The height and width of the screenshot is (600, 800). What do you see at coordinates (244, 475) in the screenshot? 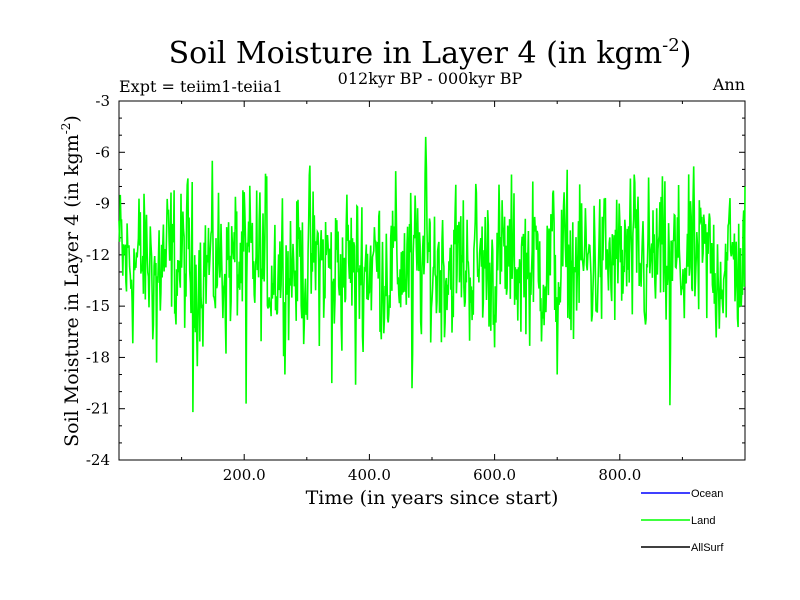
I see `x-tick-label: 200.0` at bounding box center [244, 475].